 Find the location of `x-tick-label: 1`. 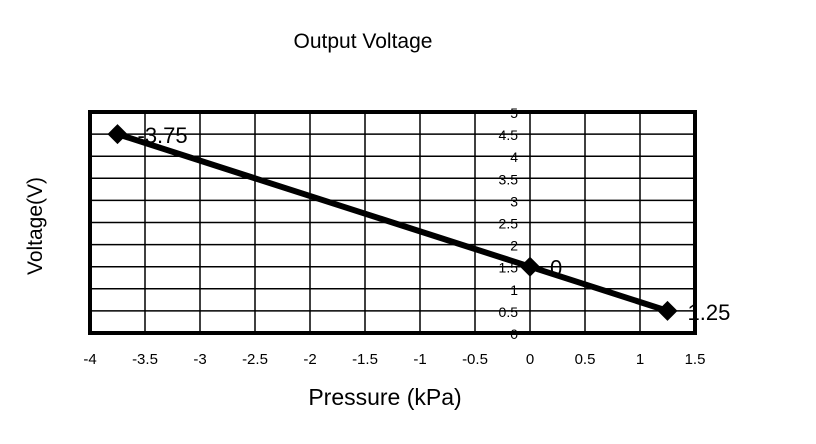

x-tick-label: 1 is located at coordinates (640, 359).